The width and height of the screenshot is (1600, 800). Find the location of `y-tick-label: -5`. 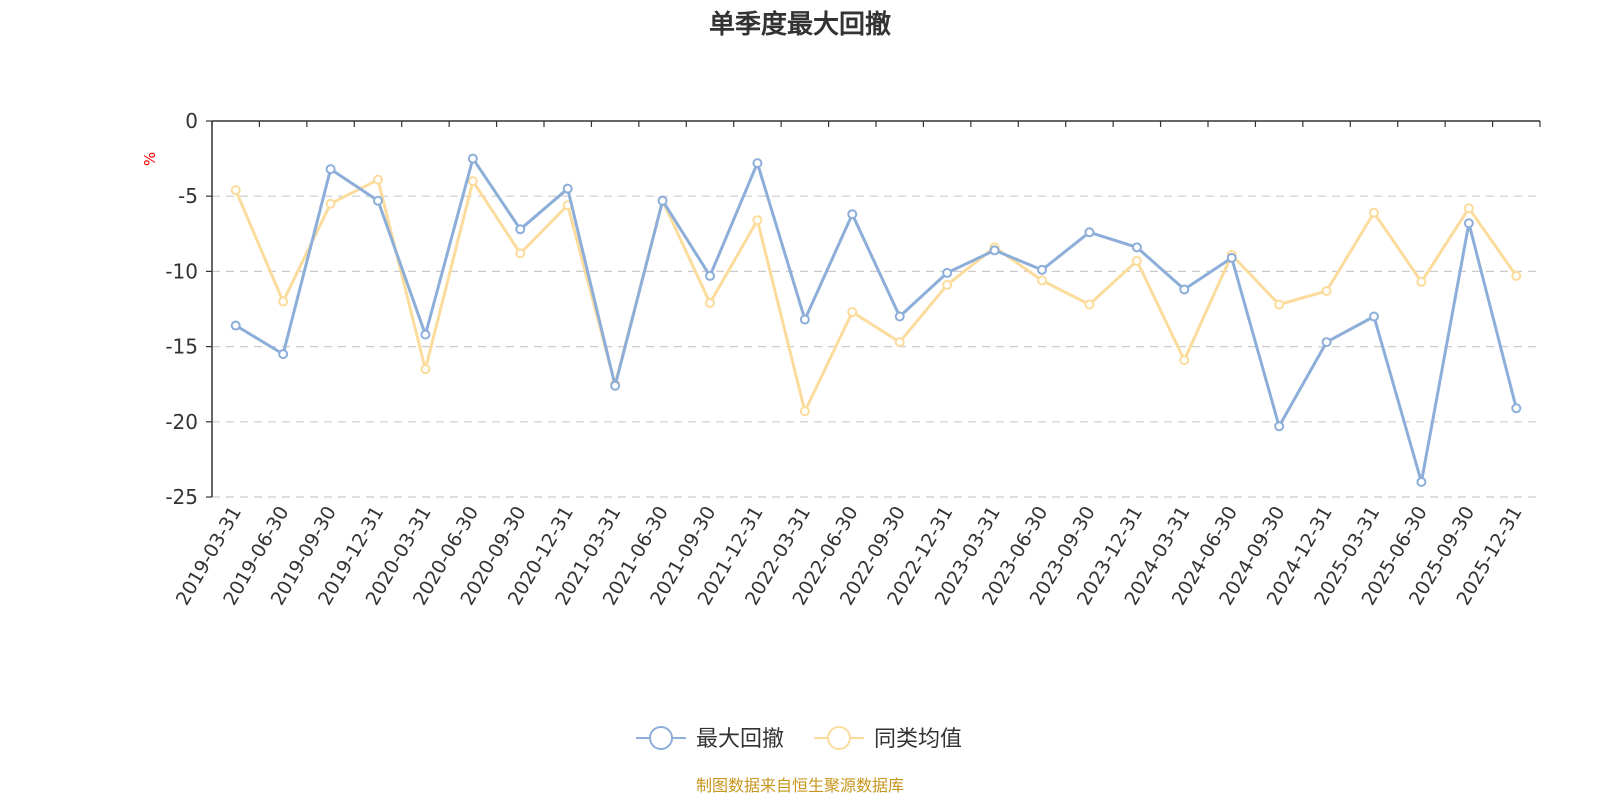

y-tick-label: -5 is located at coordinates (188, 196).